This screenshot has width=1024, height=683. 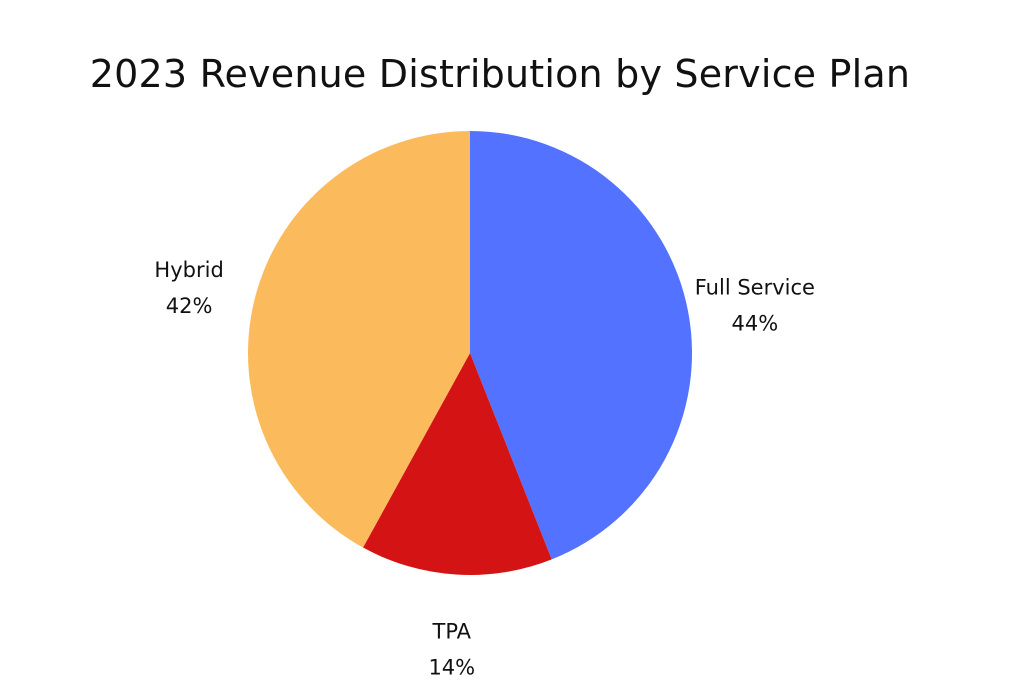 What do you see at coordinates (581, 345) in the screenshot?
I see `pie-slice-full-service` at bounding box center [581, 345].